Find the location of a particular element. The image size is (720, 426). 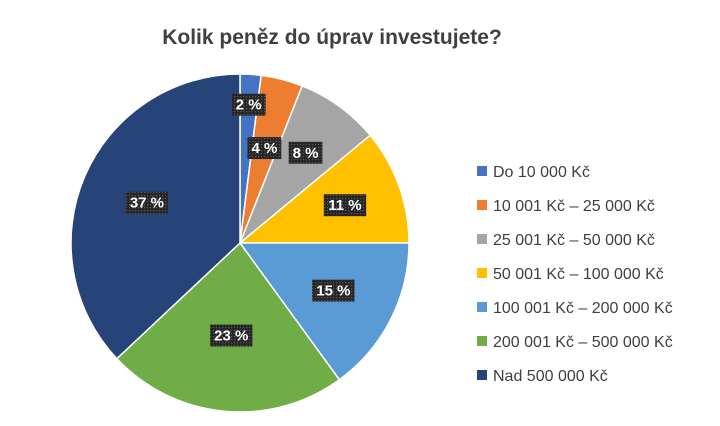

legend-label: 25 001 Kč – 50 000 Kč is located at coordinates (574, 240).